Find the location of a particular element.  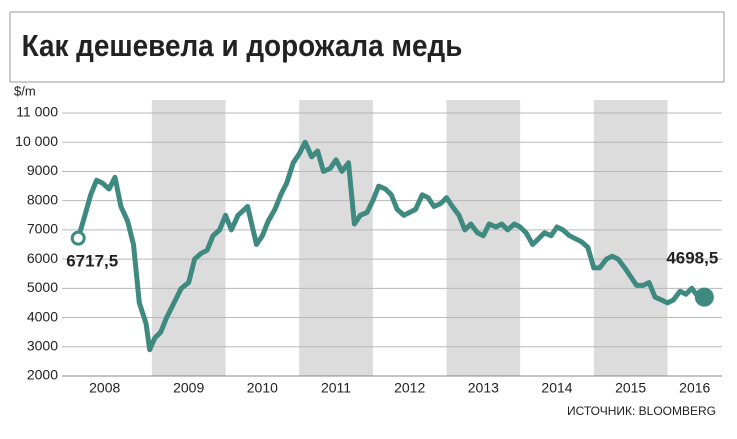

y-tick-label: 11 000 is located at coordinates (37, 112).